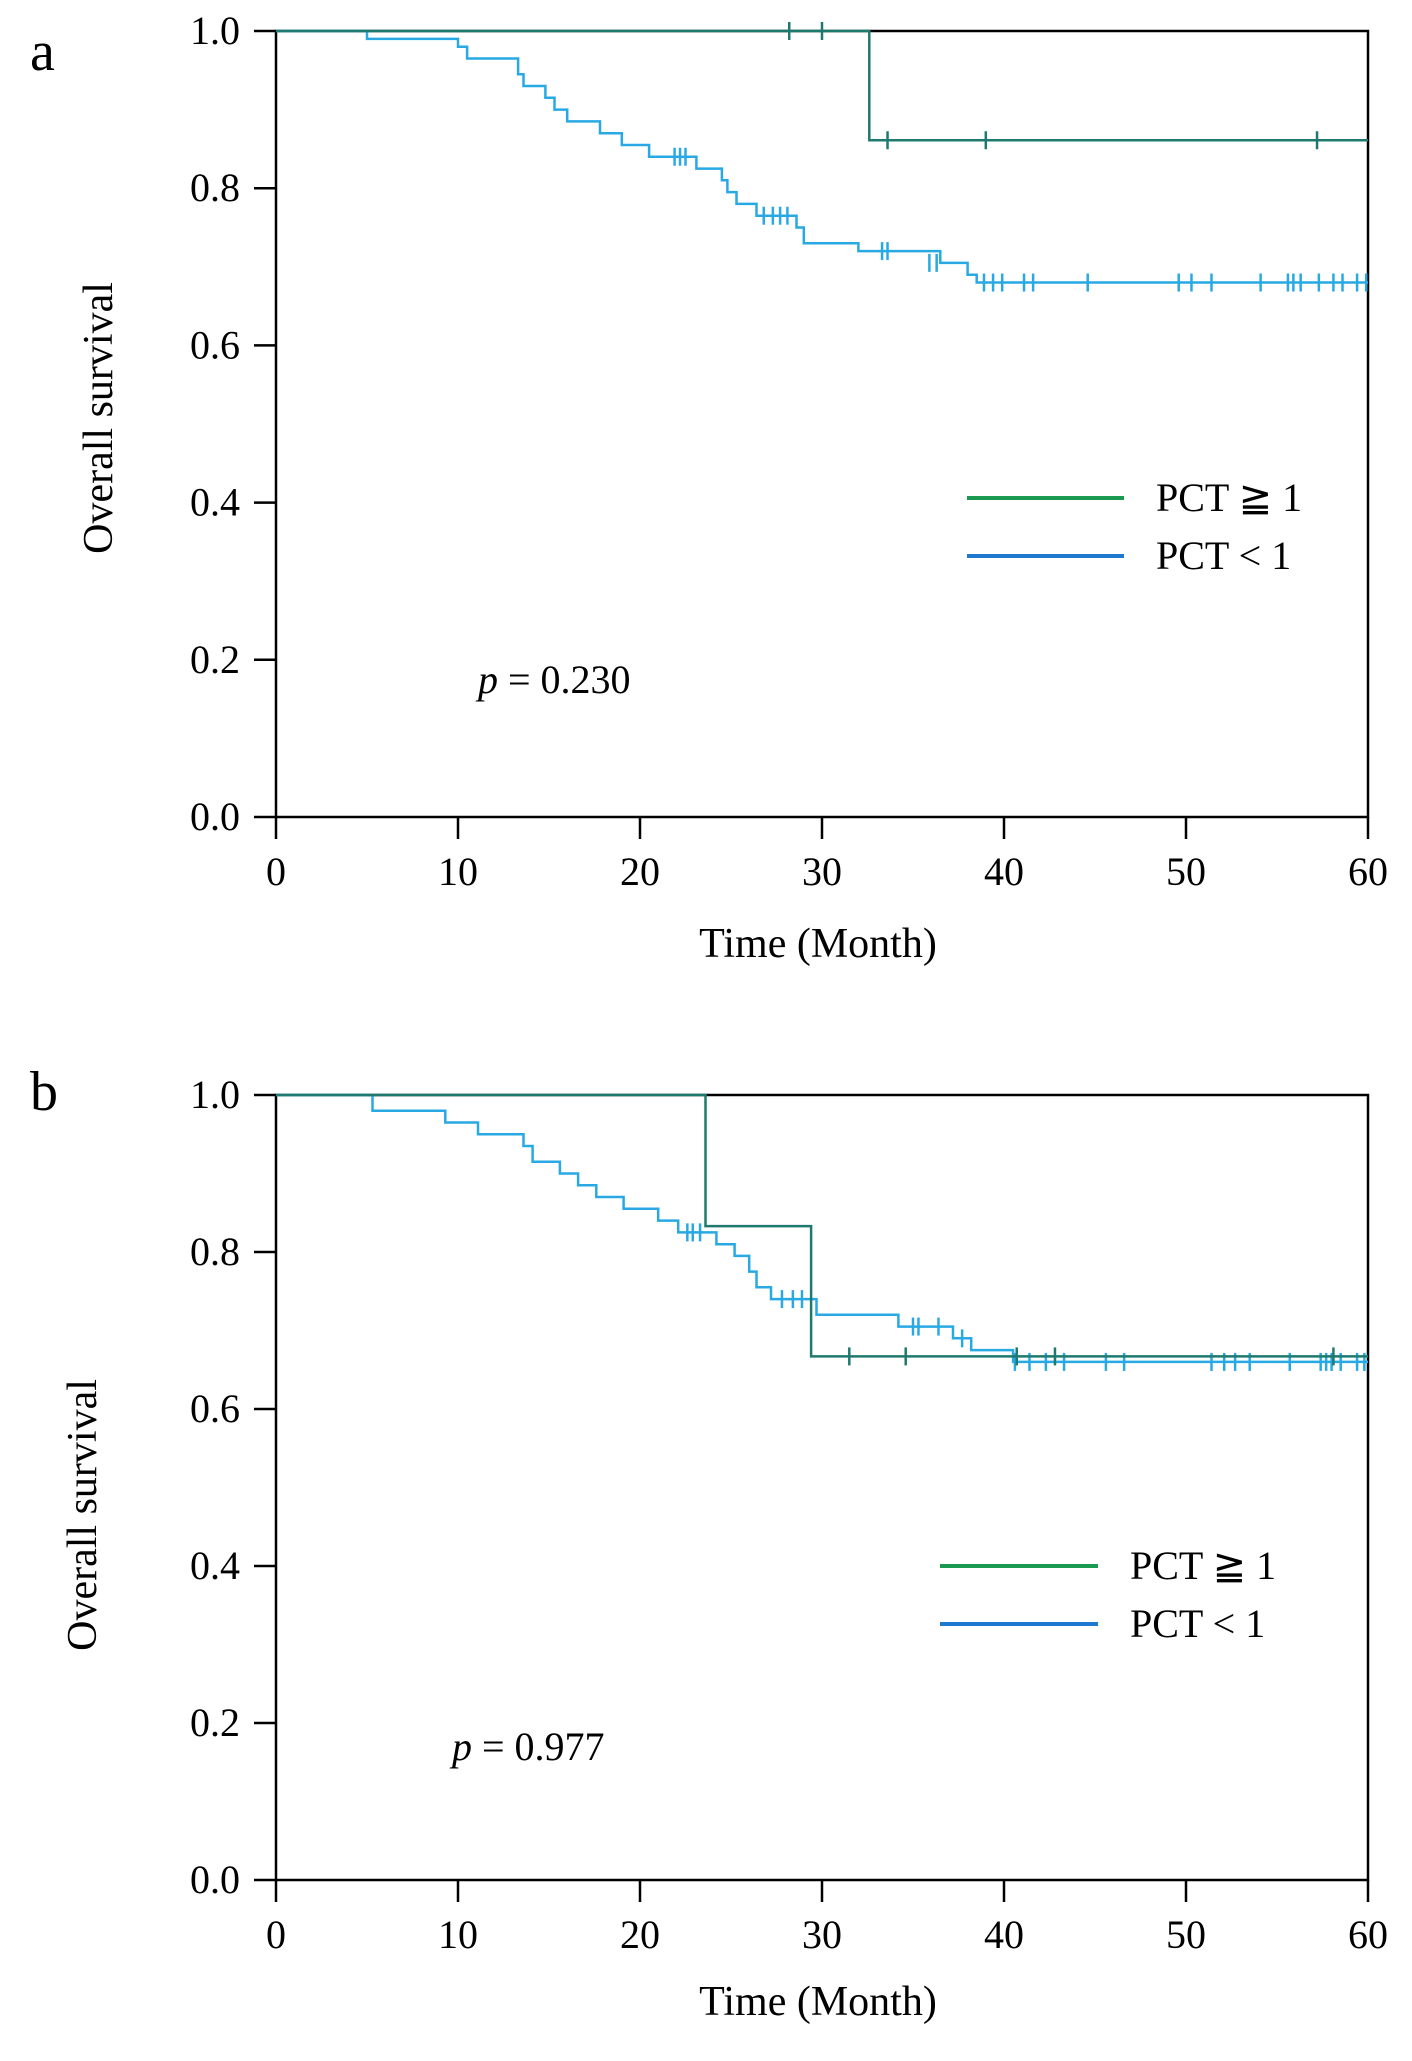  Describe the element at coordinates (1004, 1934) in the screenshot. I see `panel-b-x-tick-label: 40` at that location.